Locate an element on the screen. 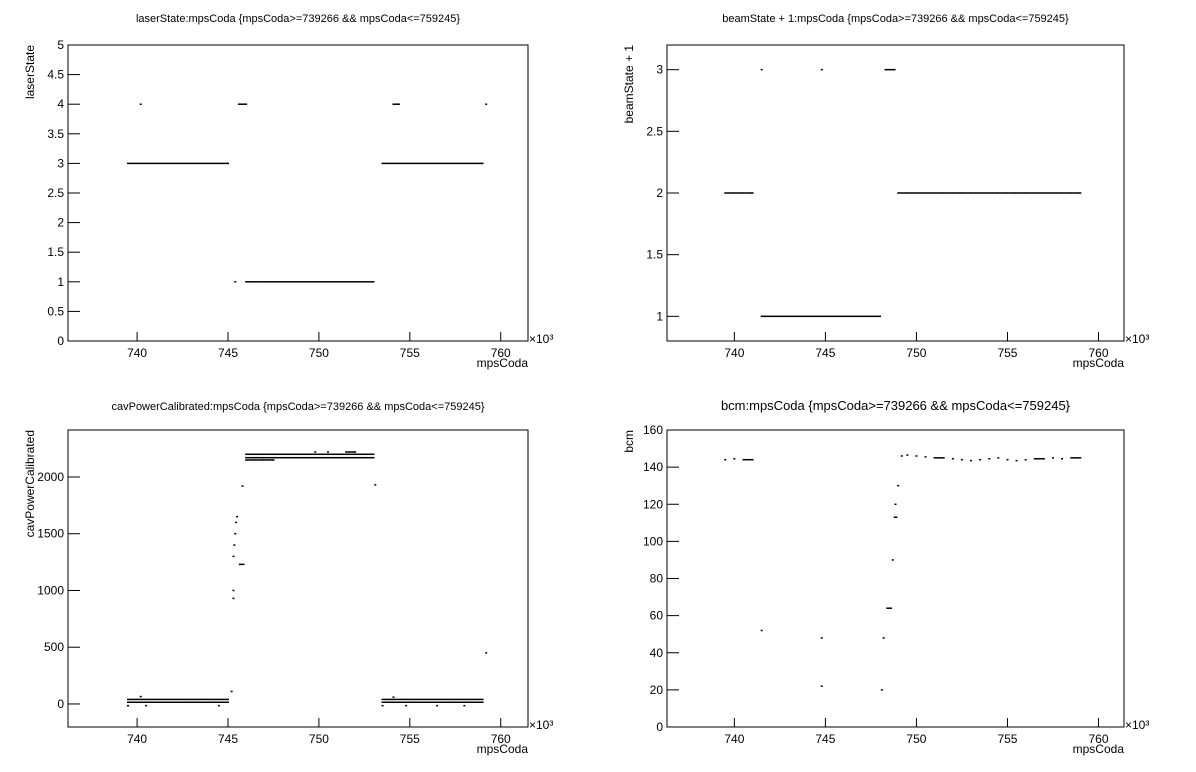 The image size is (1196, 772). y-tick-label: 100 is located at coordinates (653, 541).